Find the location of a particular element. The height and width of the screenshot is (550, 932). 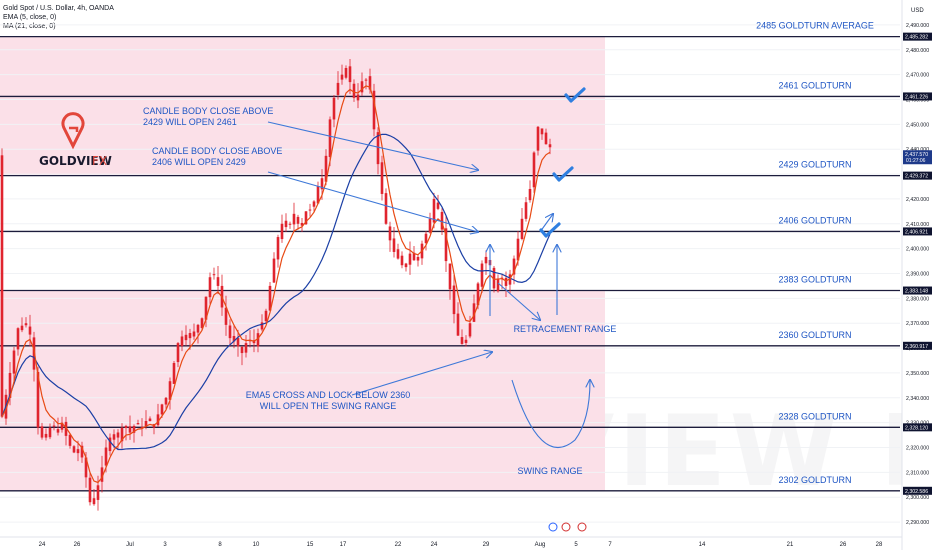

swing-range-curve-arrow is located at coordinates (550, 414).